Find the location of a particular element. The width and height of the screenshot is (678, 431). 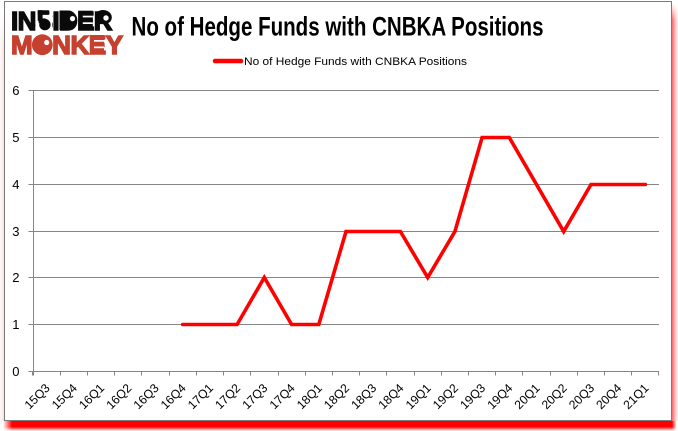

svg-text: 19Q3 is located at coordinates (472, 396).